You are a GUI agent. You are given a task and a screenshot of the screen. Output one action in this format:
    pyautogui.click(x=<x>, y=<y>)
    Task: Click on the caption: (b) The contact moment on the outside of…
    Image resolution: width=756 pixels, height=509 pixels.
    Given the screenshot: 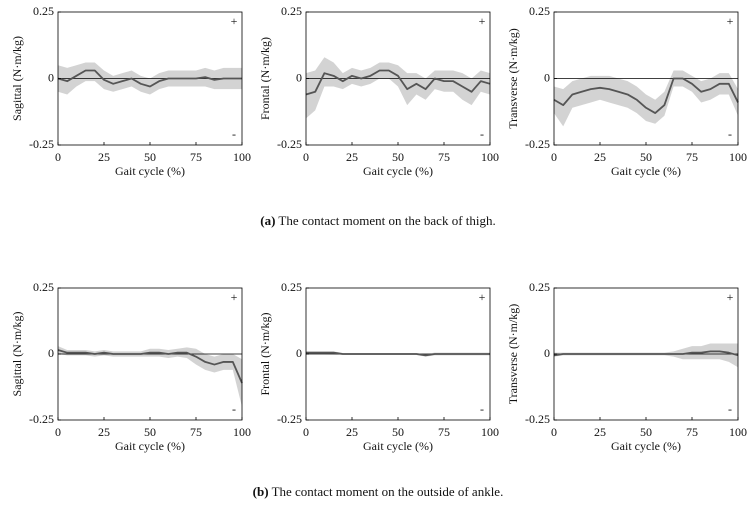 What is the action you would take?
    pyautogui.click(x=378, y=491)
    